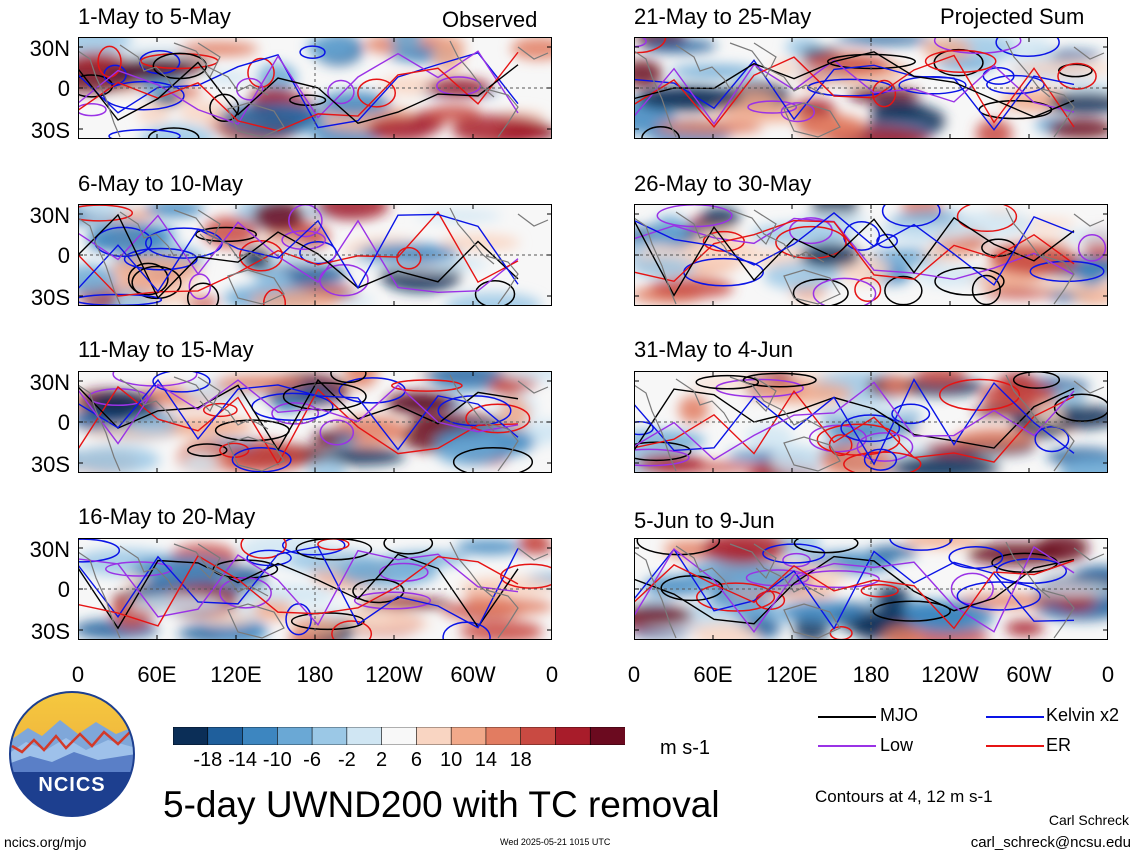 This screenshot has height=856, width=1135. Describe the element at coordinates (277, 760) in the screenshot. I see `colorbar-tick-label: -10` at that location.